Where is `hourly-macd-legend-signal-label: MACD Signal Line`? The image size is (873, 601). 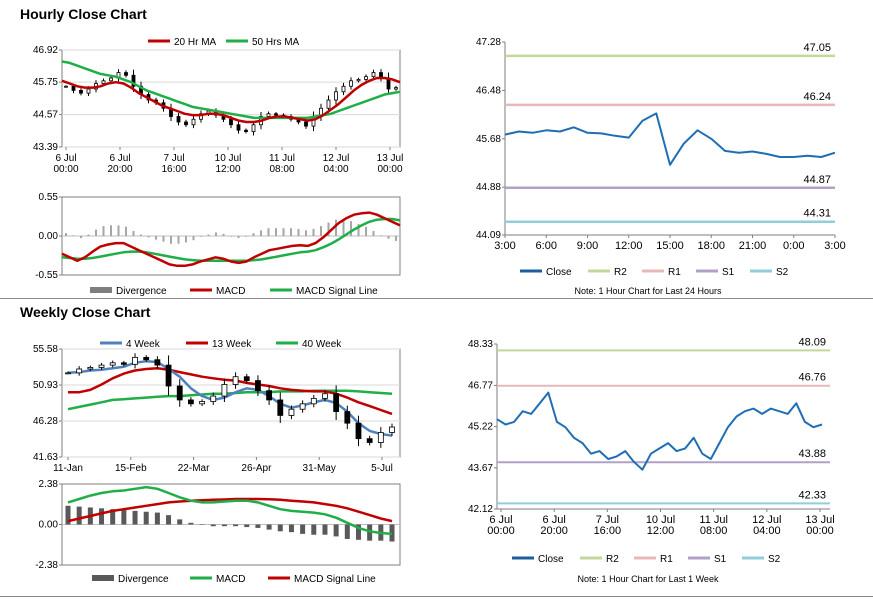
hourly-macd-legend-signal-label: MACD Signal Line is located at coordinates (337, 291).